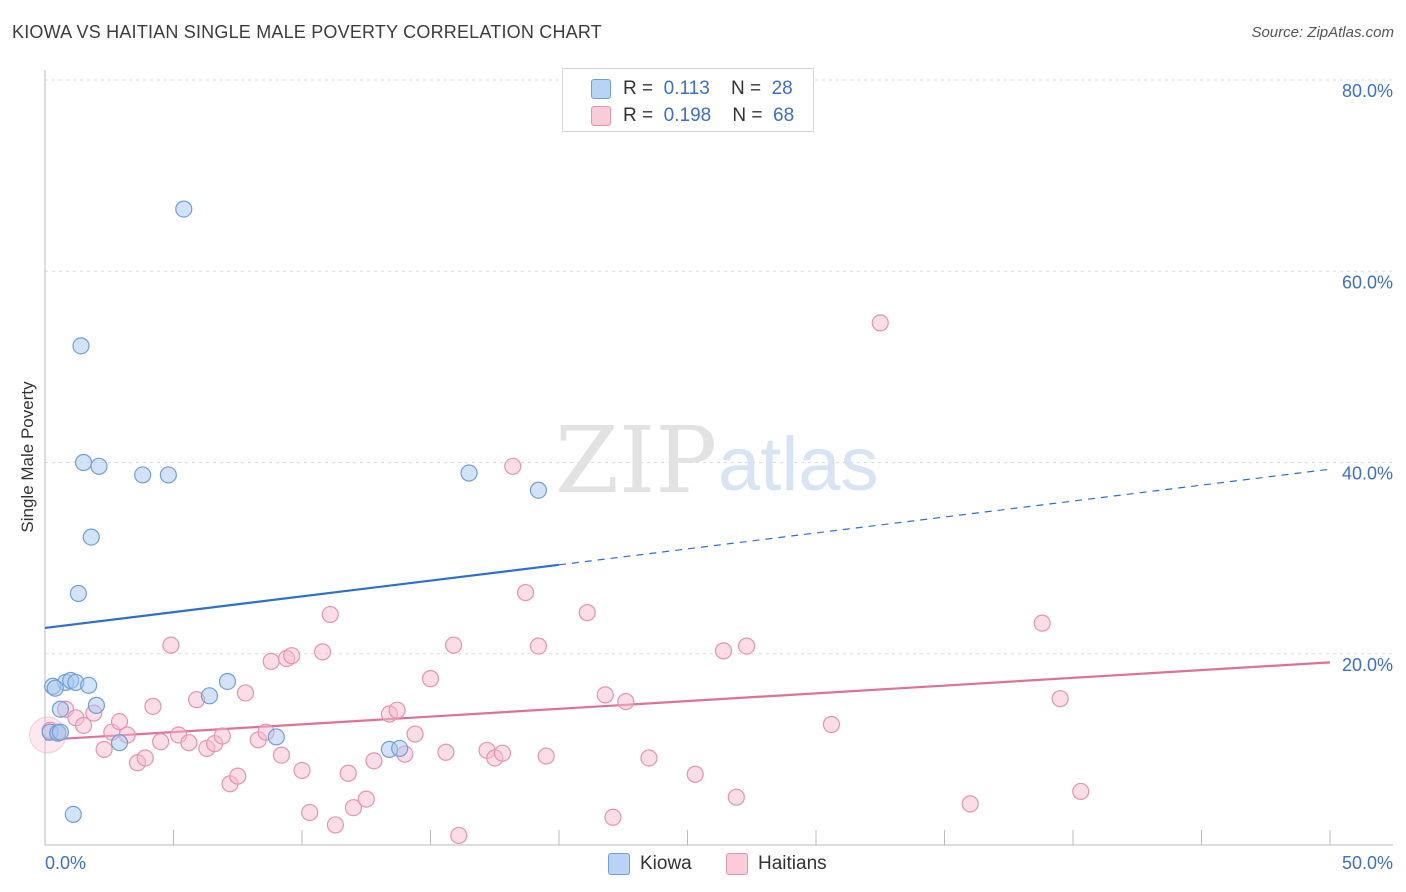 This screenshot has width=1406, height=892. Describe the element at coordinates (601, 116) in the screenshot. I see `haitians-swatch` at that location.